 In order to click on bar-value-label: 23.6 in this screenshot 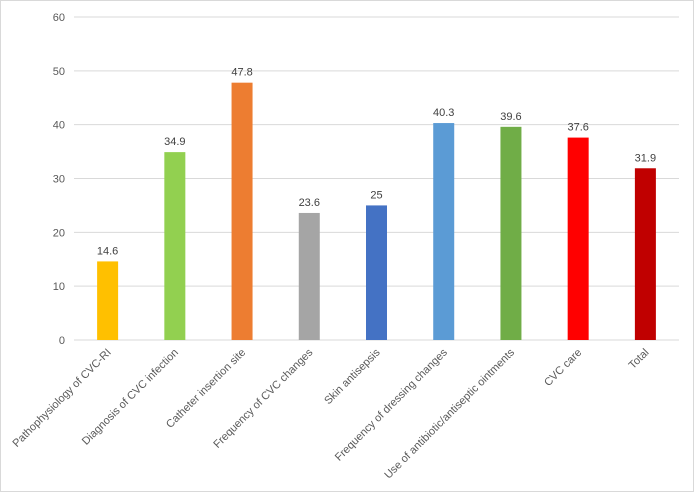, I will do `click(309, 203)`.